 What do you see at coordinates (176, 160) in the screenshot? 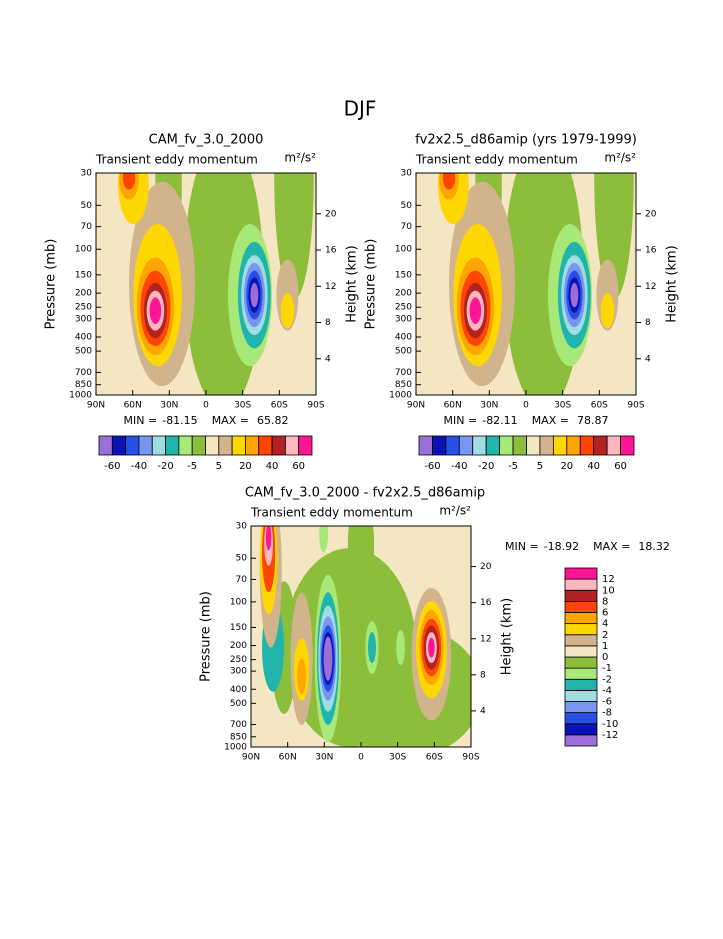
I see `panel-subtitle: Transient eddy momentum` at bounding box center [176, 160].